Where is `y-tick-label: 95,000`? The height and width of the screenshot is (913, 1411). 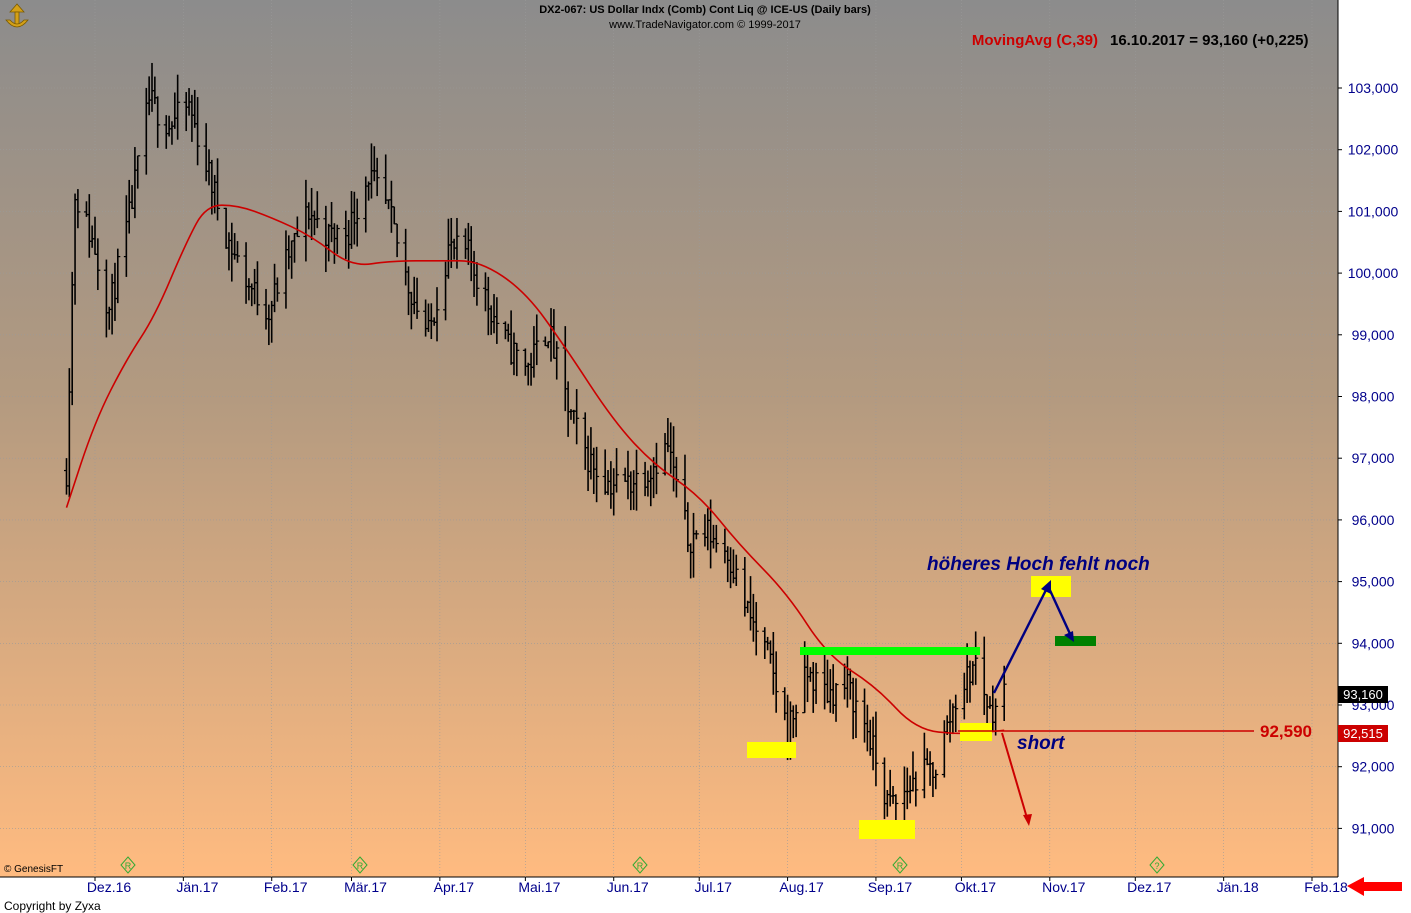 y-tick-label: 95,000 is located at coordinates (1373, 582).